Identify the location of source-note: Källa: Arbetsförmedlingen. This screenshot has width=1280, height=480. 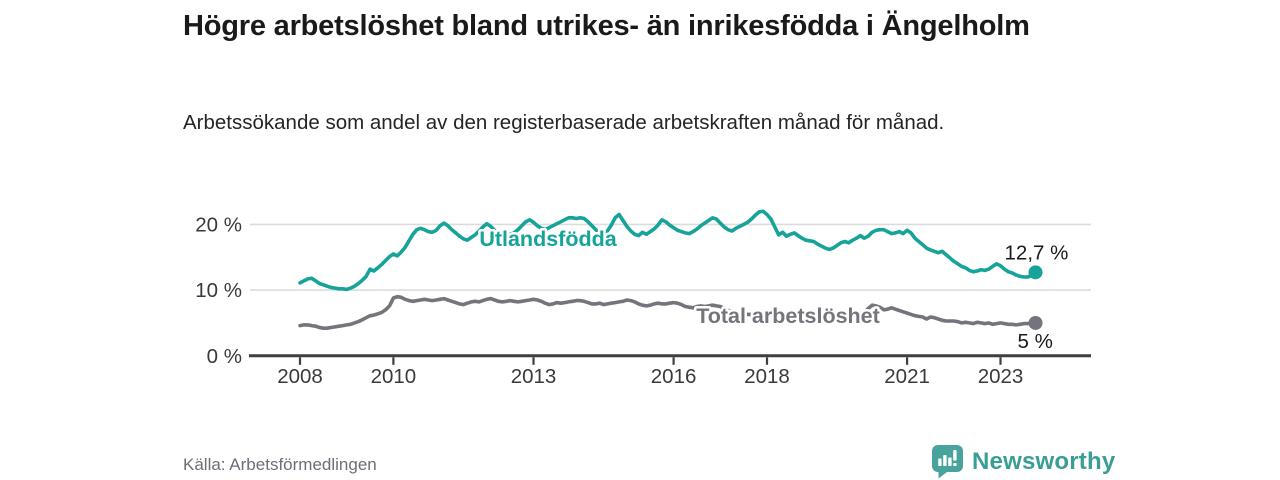
(280, 464).